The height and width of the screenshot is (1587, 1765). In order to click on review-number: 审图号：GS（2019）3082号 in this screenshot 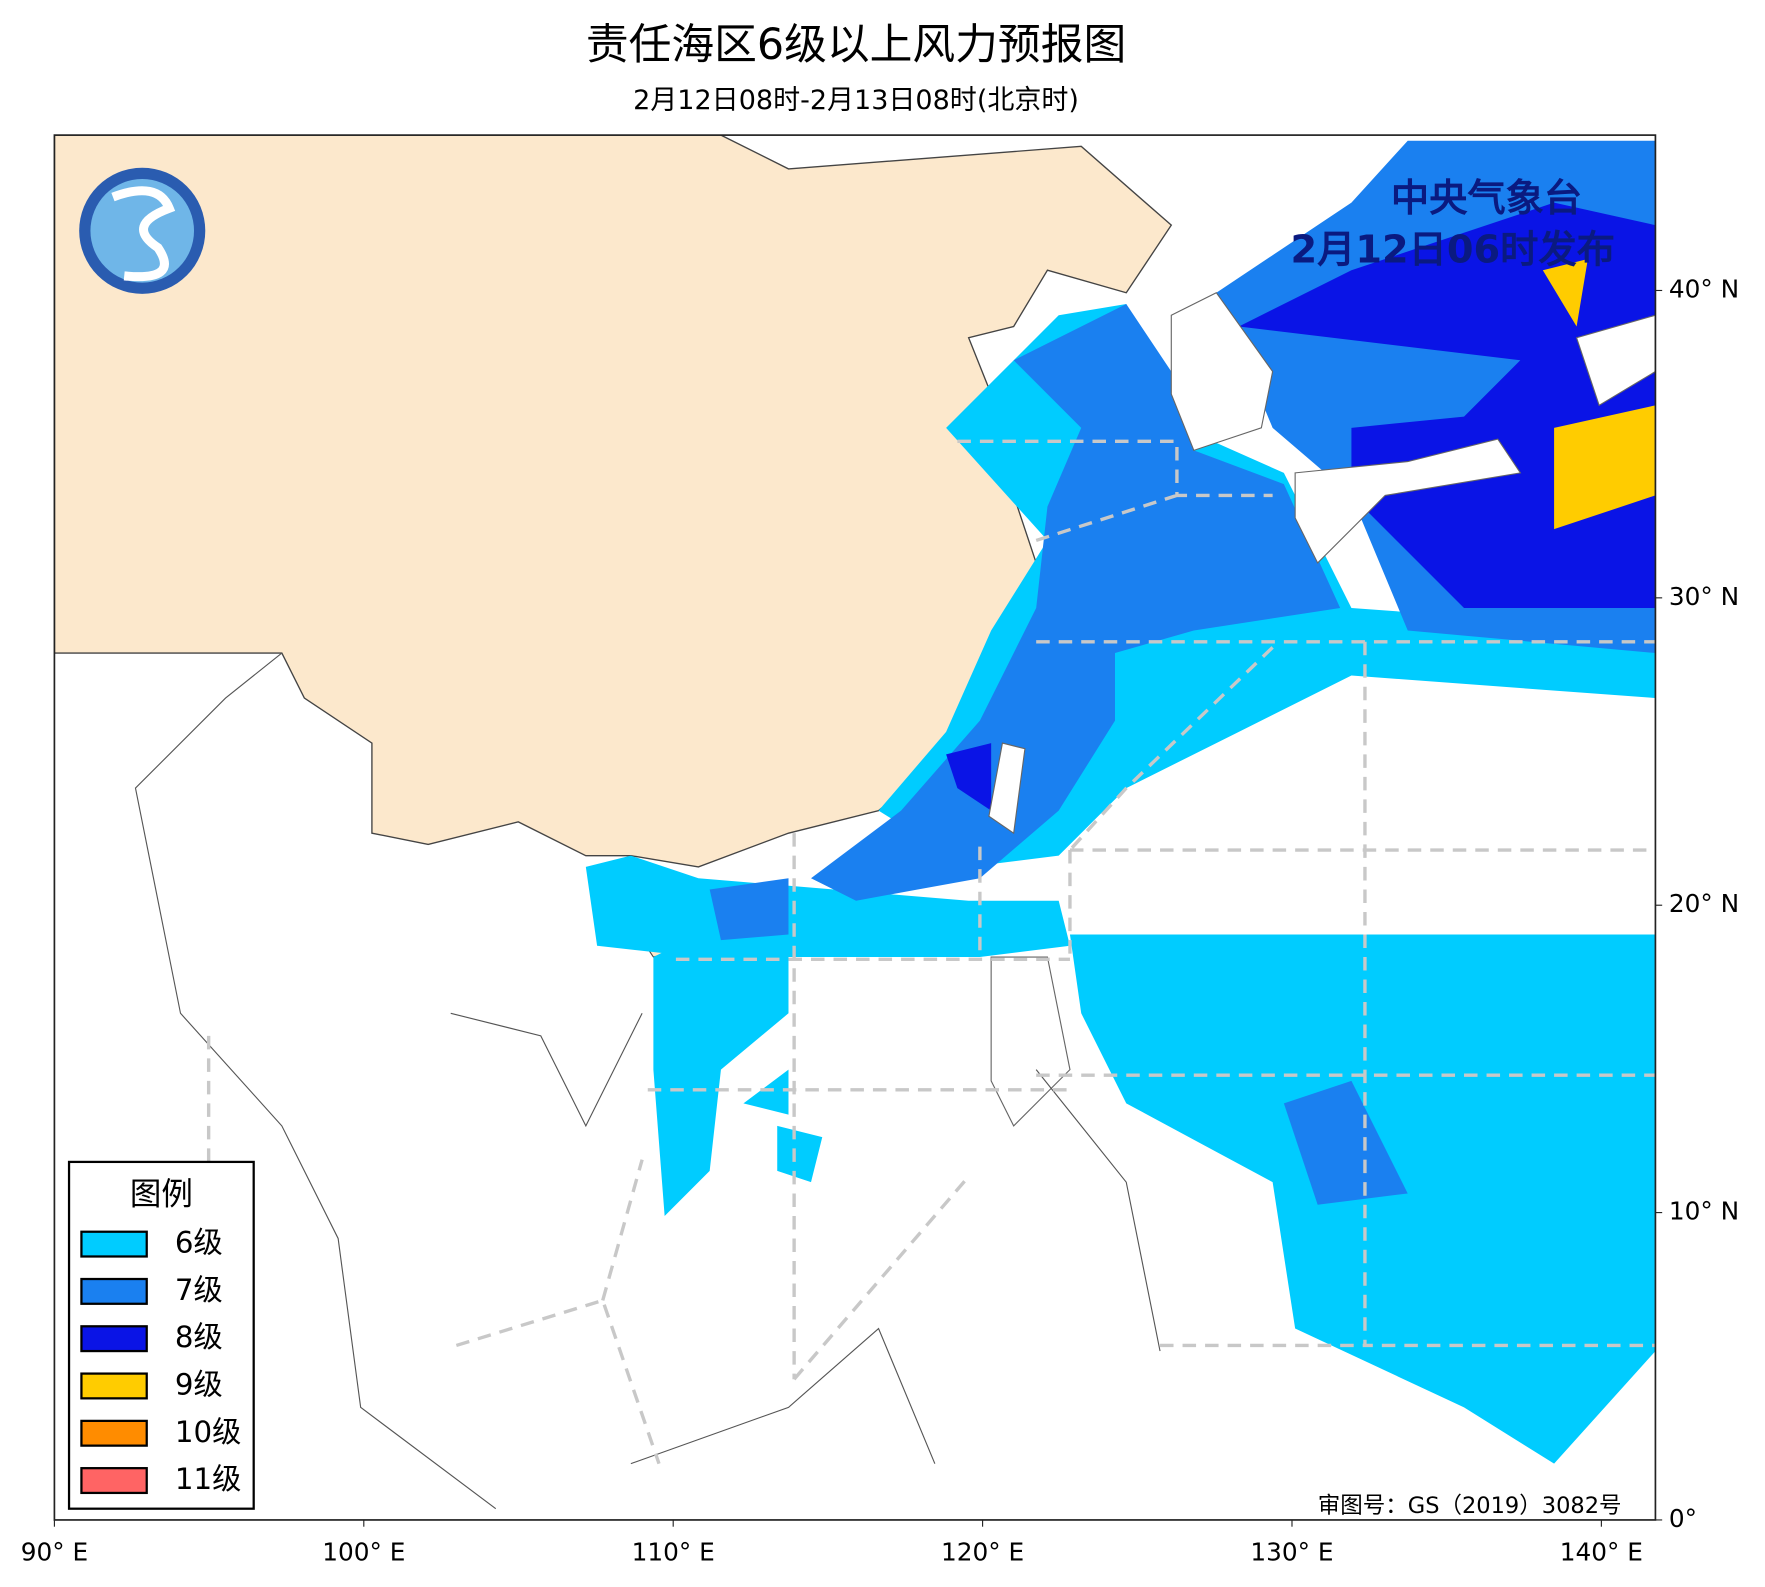, I will do `click(1470, 1506)`.